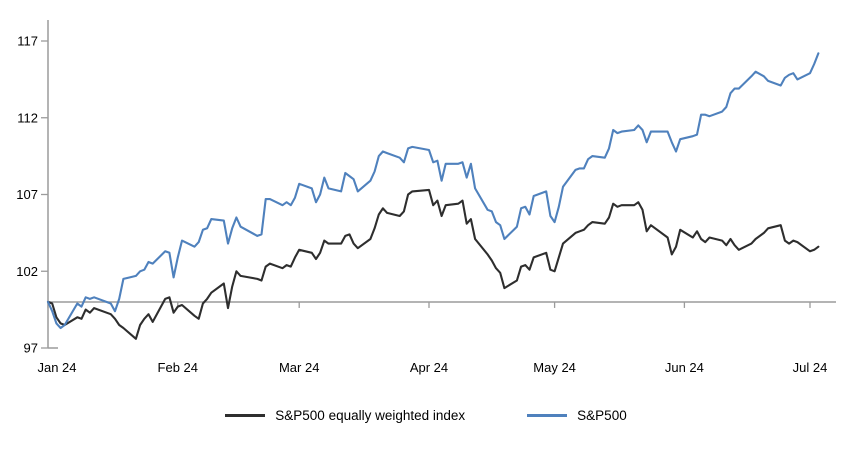 The image size is (852, 453). I want to click on legend-label-sp500: S&P500, so click(602, 415).